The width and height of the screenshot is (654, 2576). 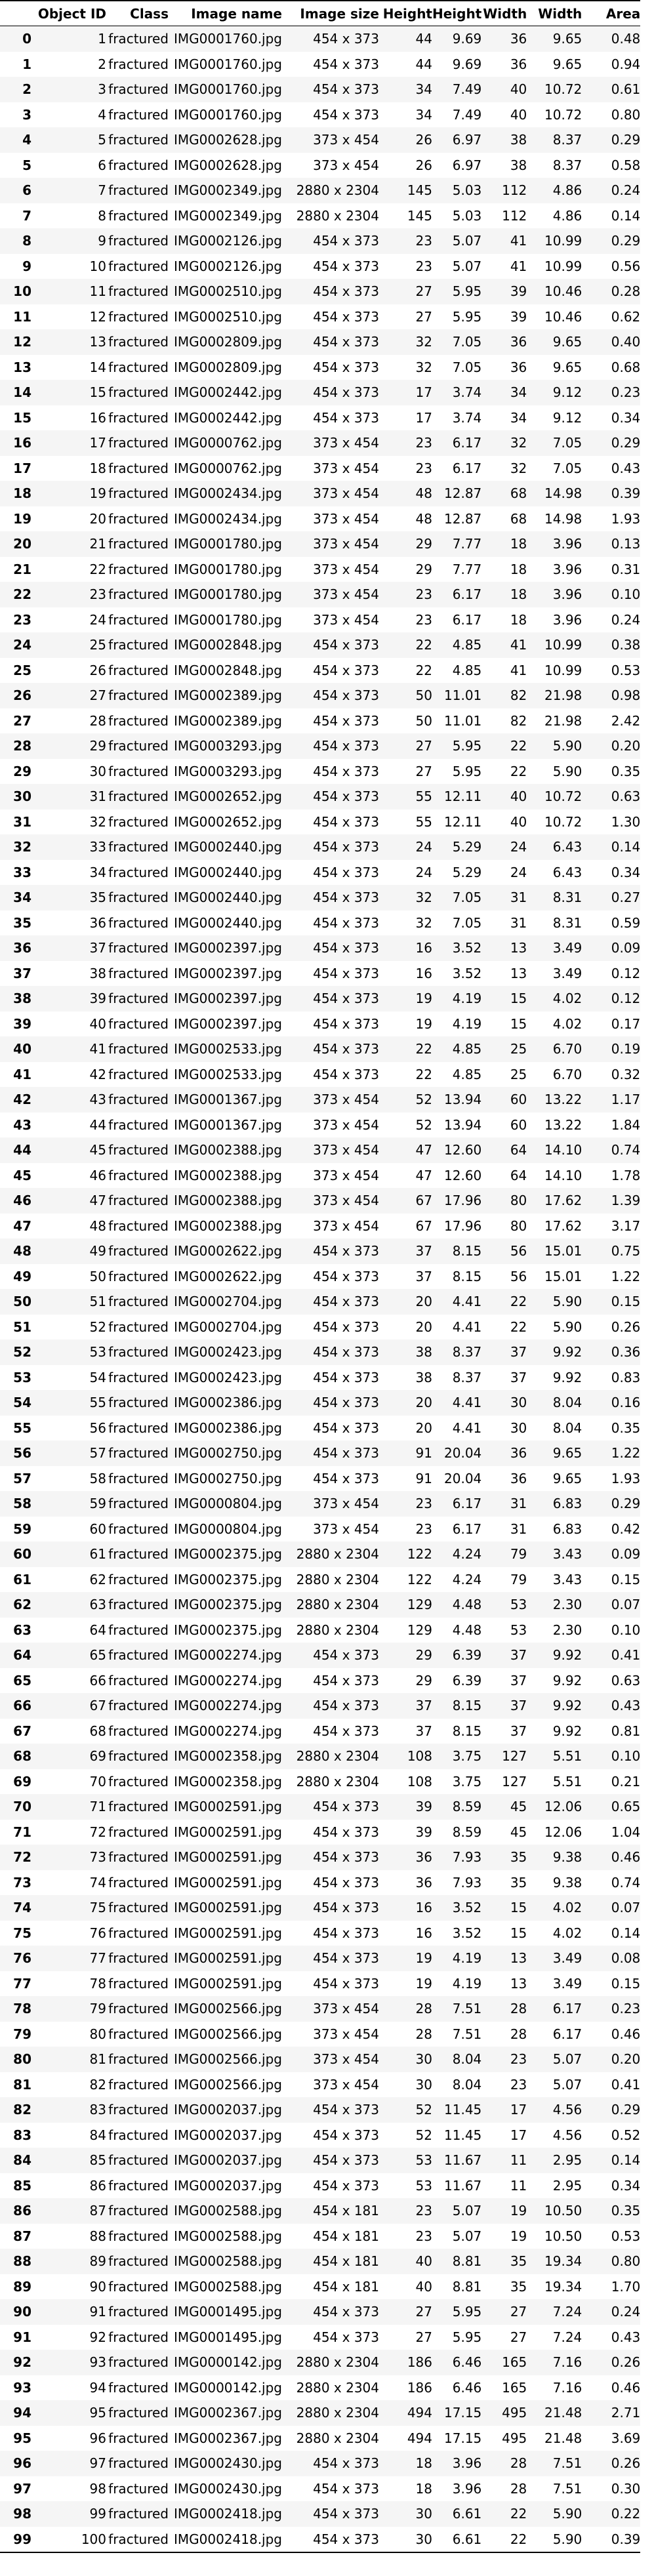 I want to click on object-id-cell: 39, so click(x=68, y=999).